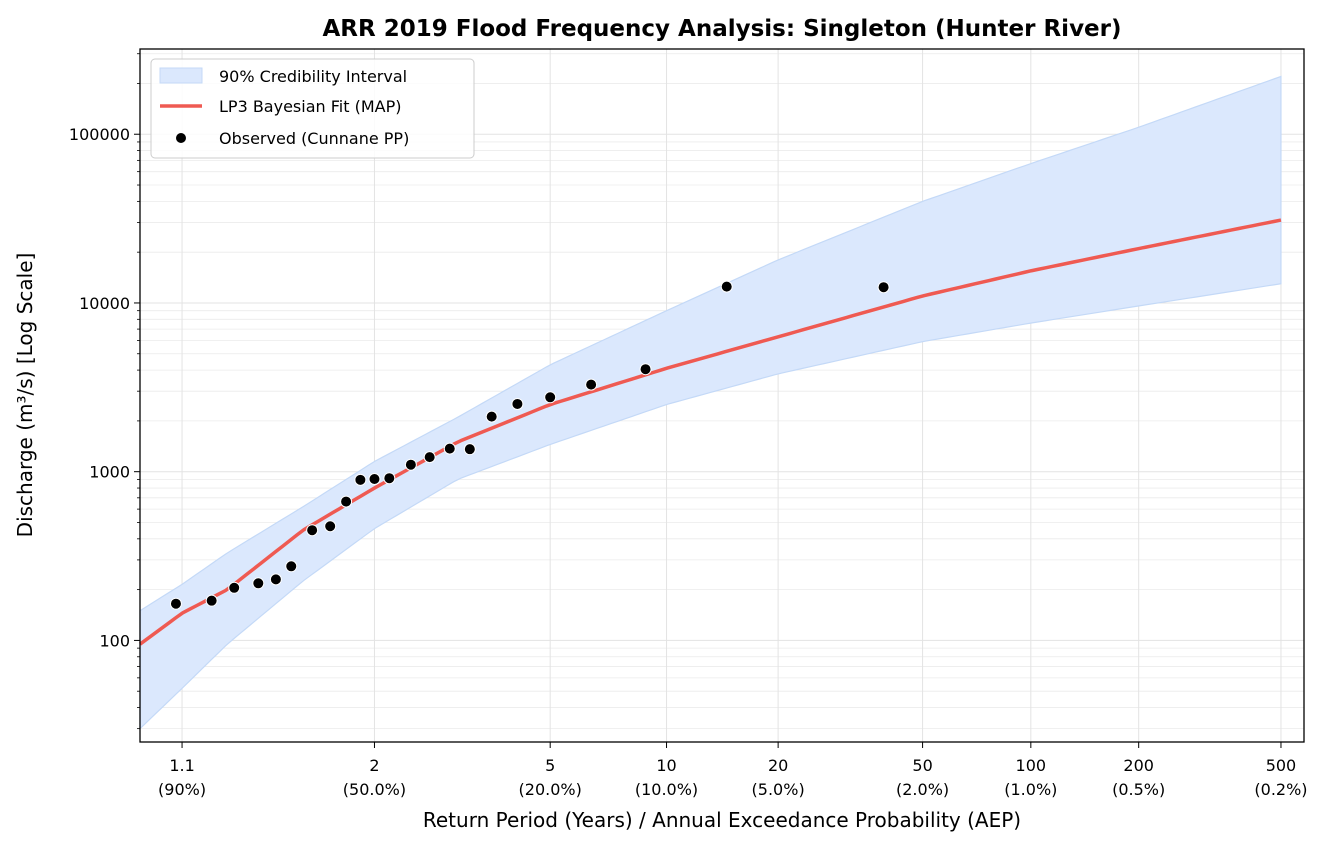 The width and height of the screenshot is (1325, 847). I want to click on x-tick-label: 50, so click(922, 765).